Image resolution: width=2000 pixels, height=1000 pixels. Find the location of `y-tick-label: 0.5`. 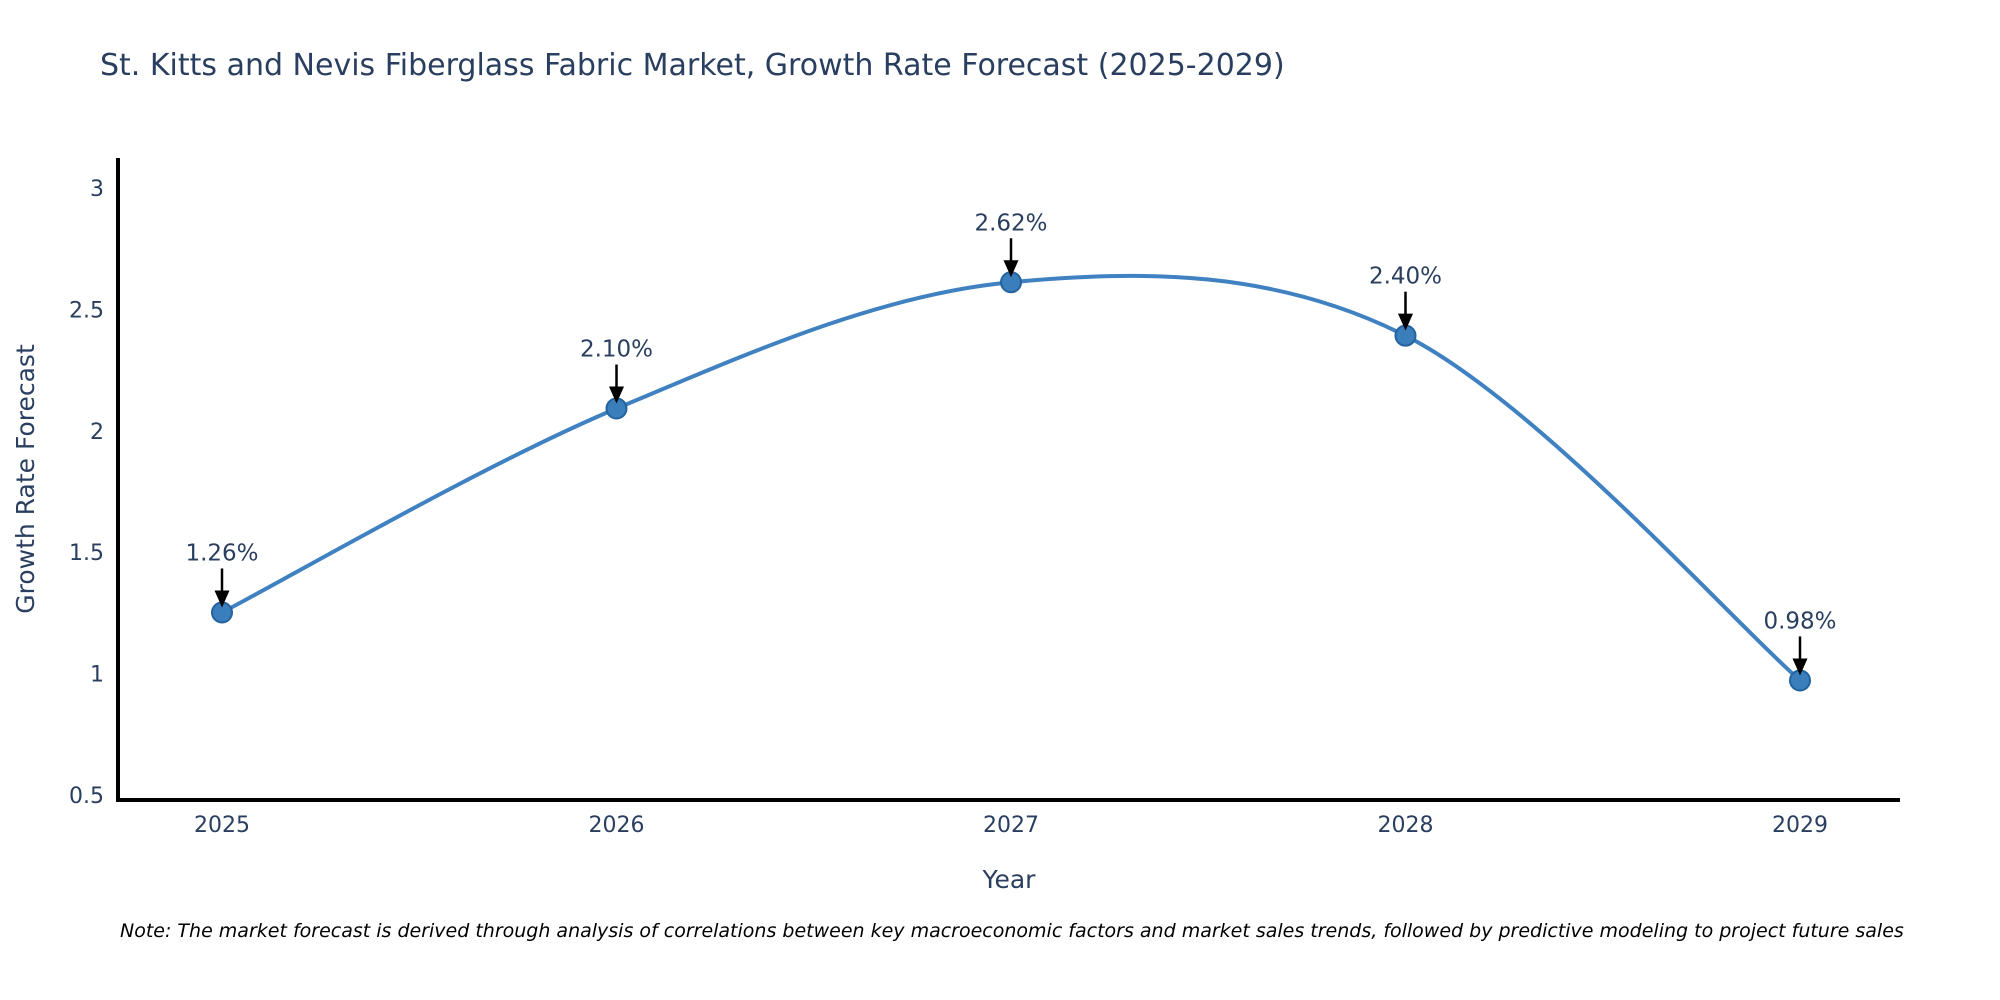

y-tick-label: 0.5 is located at coordinates (86, 796).